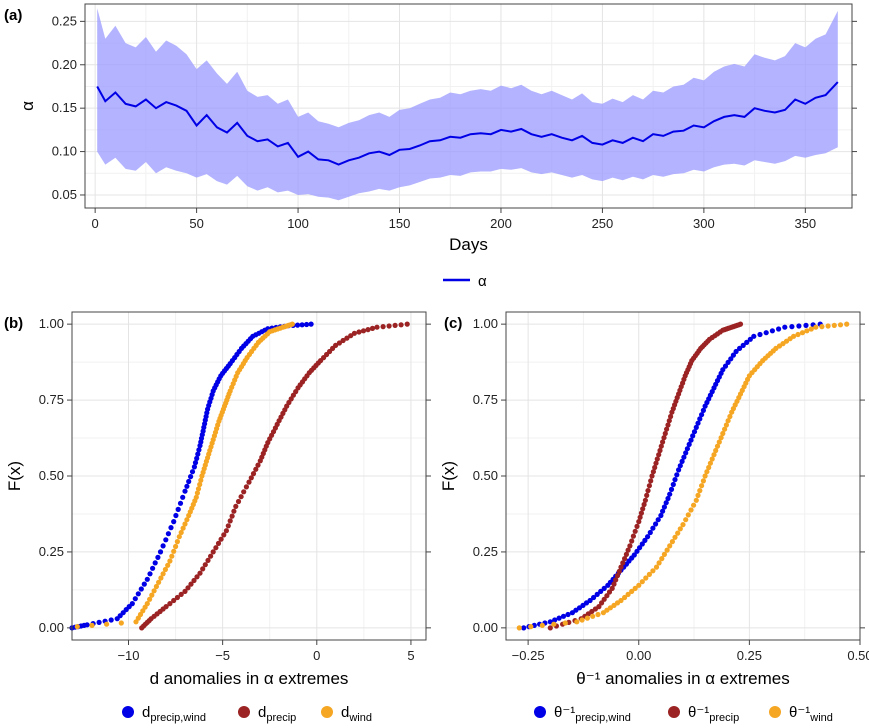 This screenshot has width=869, height=728. Describe the element at coordinates (485, 627) in the screenshot. I see `y-tick-label: 0.00` at that location.